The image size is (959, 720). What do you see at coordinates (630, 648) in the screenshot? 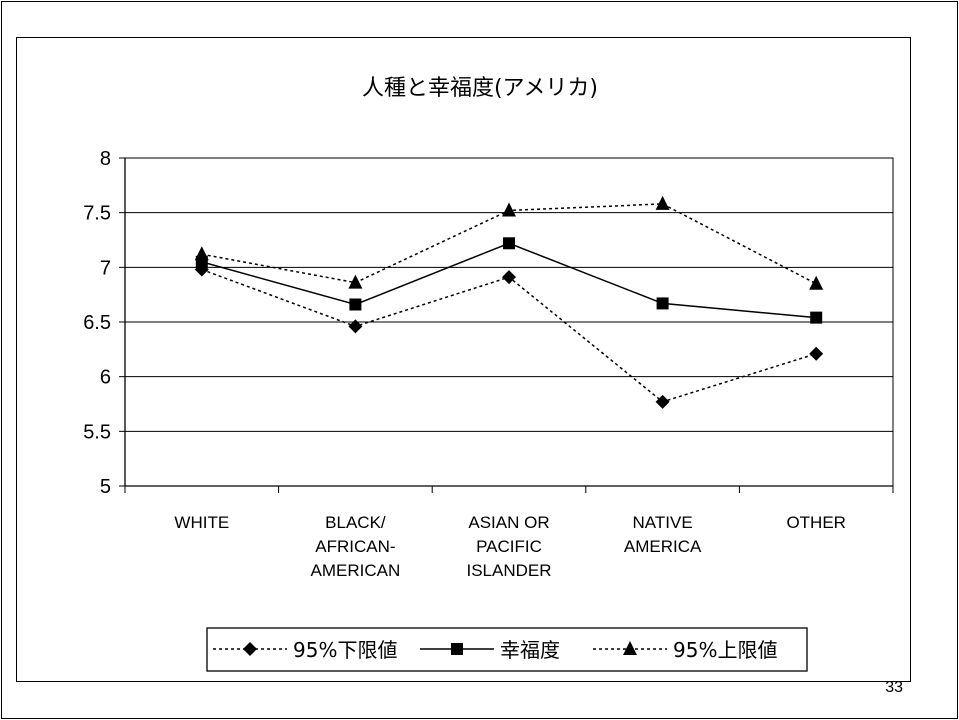
I see `triangle-marker-legend` at bounding box center [630, 648].